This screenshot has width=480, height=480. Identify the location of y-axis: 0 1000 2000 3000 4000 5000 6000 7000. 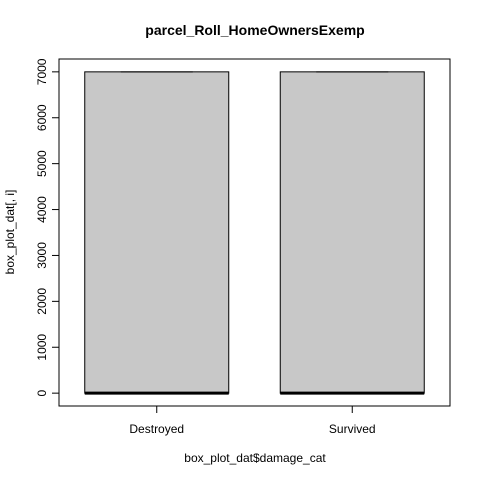
(47, 227).